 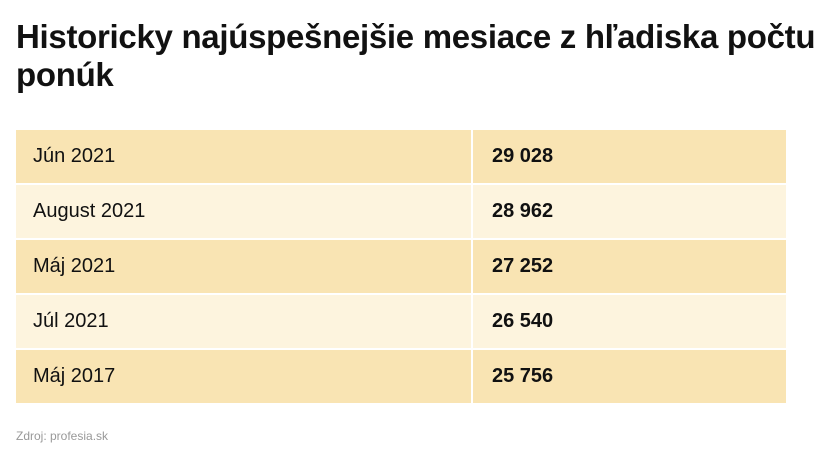 I want to click on month-cell: August 2021, so click(x=244, y=211).